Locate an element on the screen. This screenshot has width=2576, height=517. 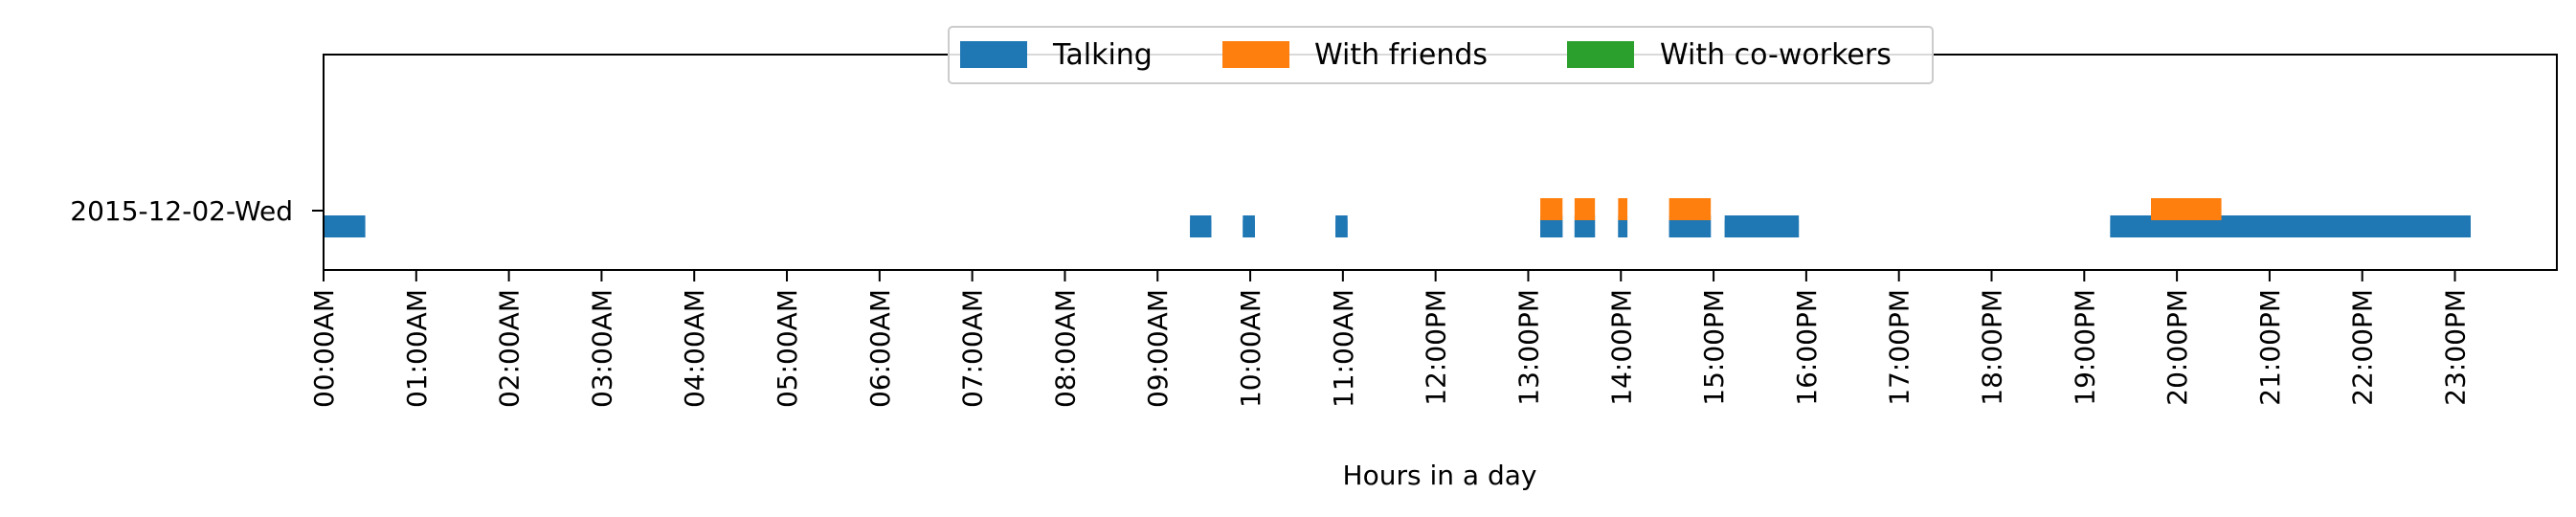
x-tick-label: 19:00PM is located at coordinates (2084, 347).